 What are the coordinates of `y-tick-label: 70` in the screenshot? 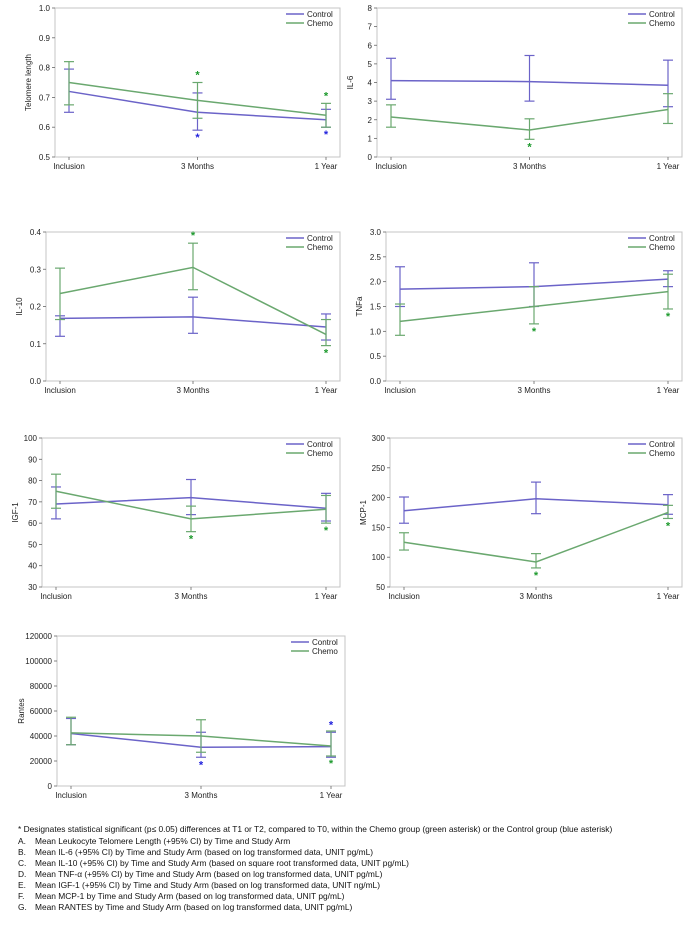 It's located at (32, 502).